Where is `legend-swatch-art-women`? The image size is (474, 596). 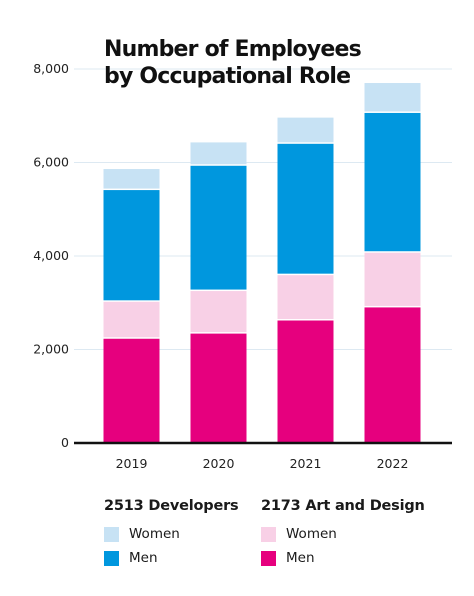 legend-swatch-art-women is located at coordinates (268, 534).